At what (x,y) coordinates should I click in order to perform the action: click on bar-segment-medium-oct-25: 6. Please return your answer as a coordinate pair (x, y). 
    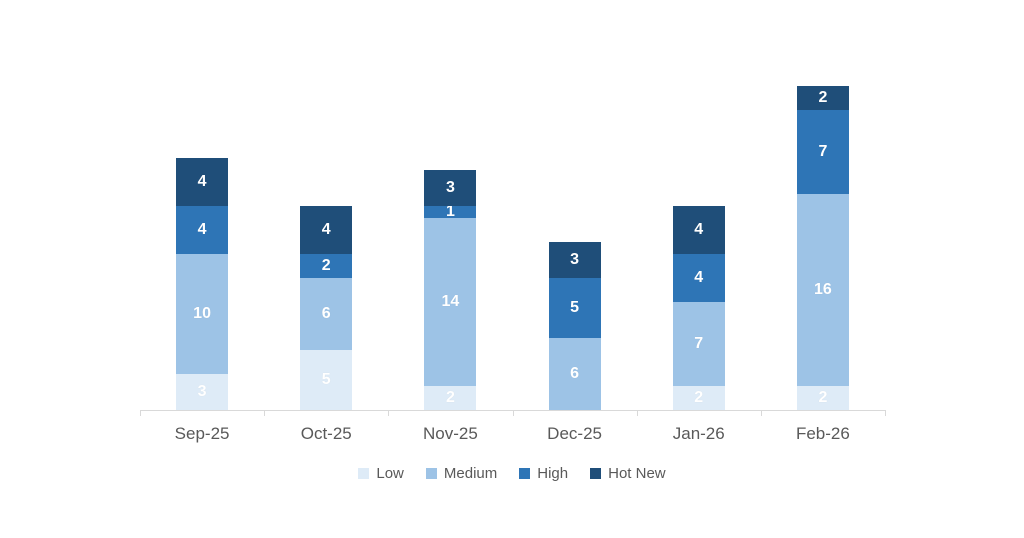
    Looking at the image, I should click on (326, 314).